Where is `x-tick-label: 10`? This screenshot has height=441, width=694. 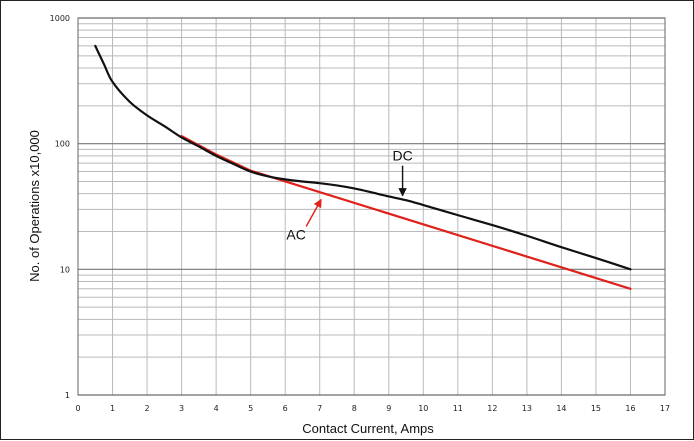 x-tick-label: 10 is located at coordinates (423, 408).